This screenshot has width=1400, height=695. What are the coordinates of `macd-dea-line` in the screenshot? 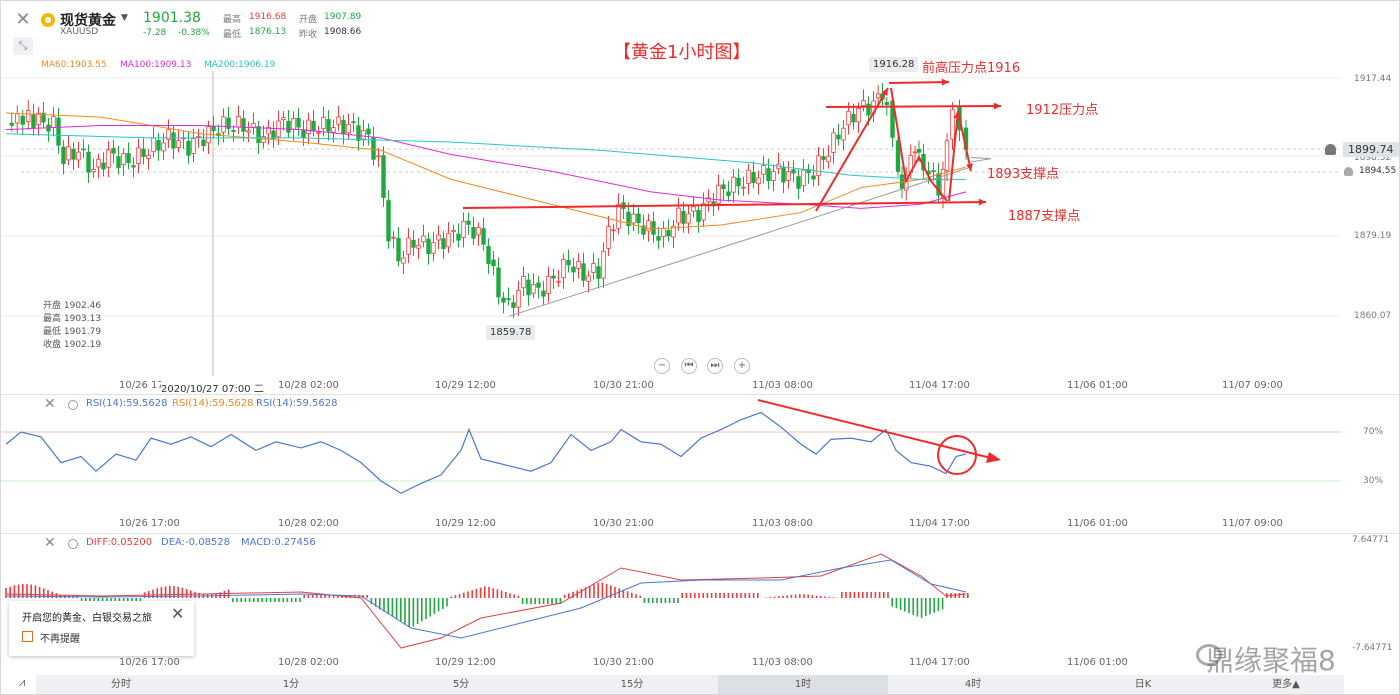 It's located at (486, 599).